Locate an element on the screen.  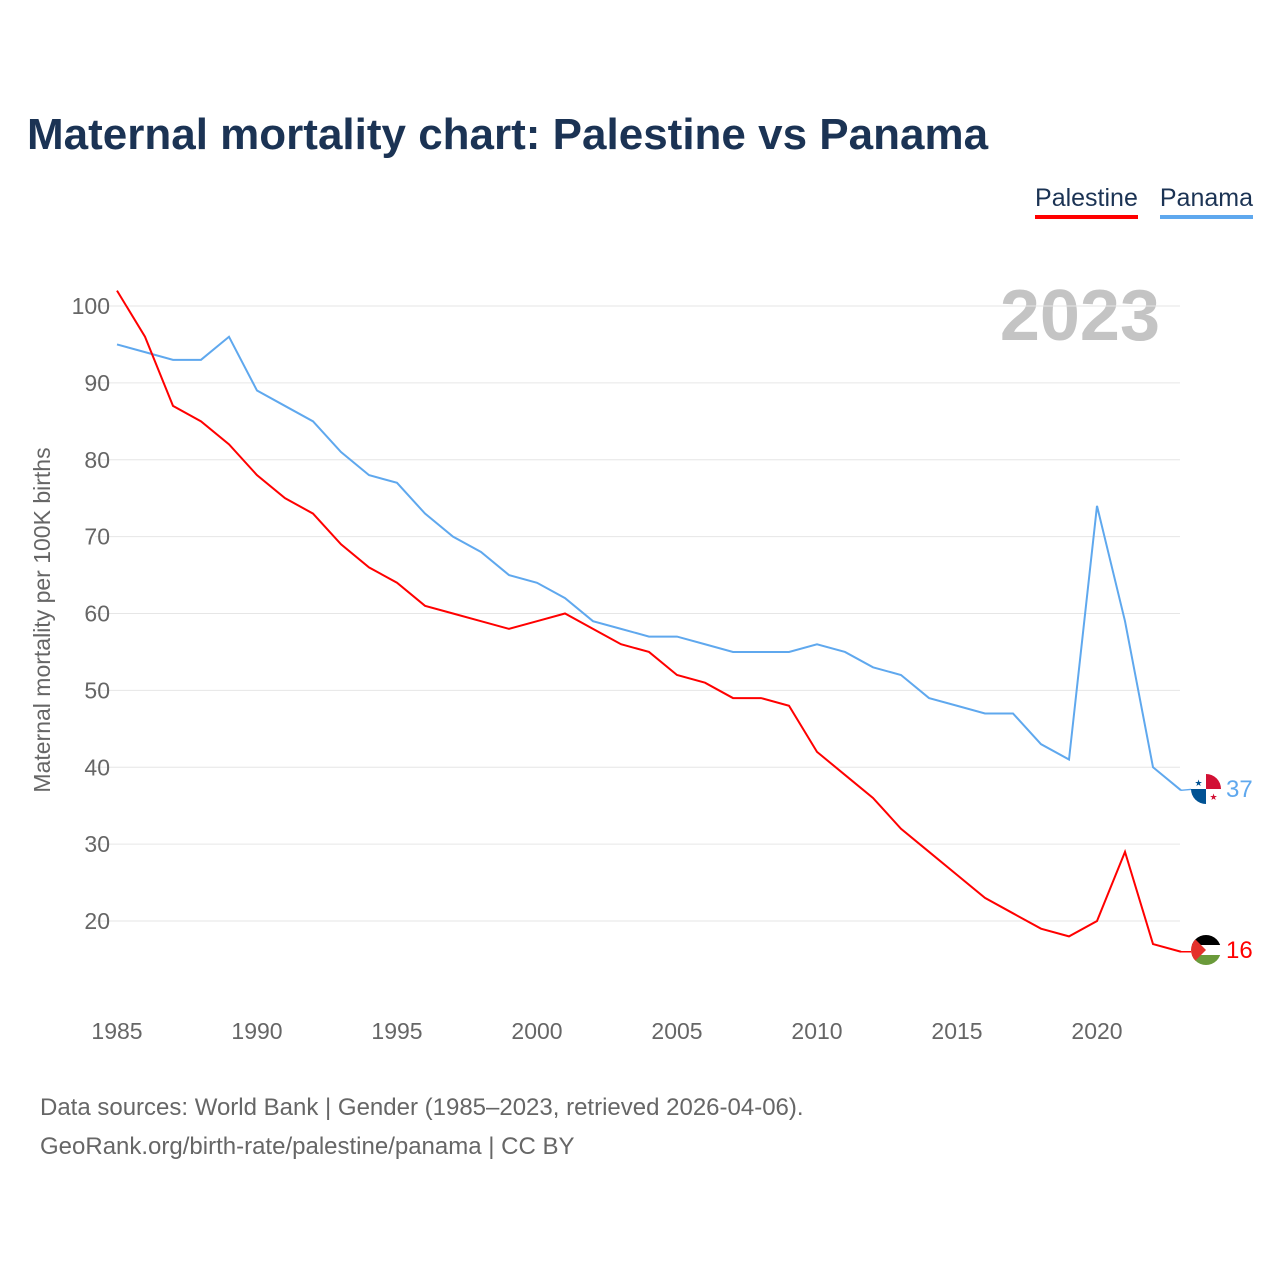
legend-panama: Panama is located at coordinates (1206, 201).